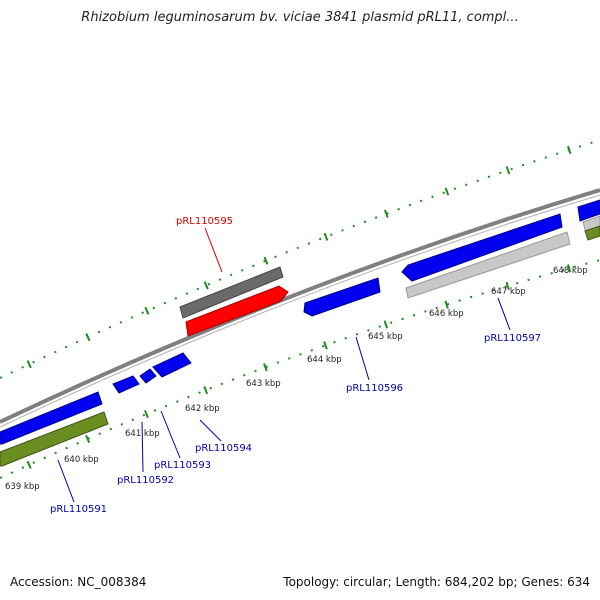  What do you see at coordinates (342, 297) in the screenshot?
I see `gene-arrow-prl110596` at bounding box center [342, 297].